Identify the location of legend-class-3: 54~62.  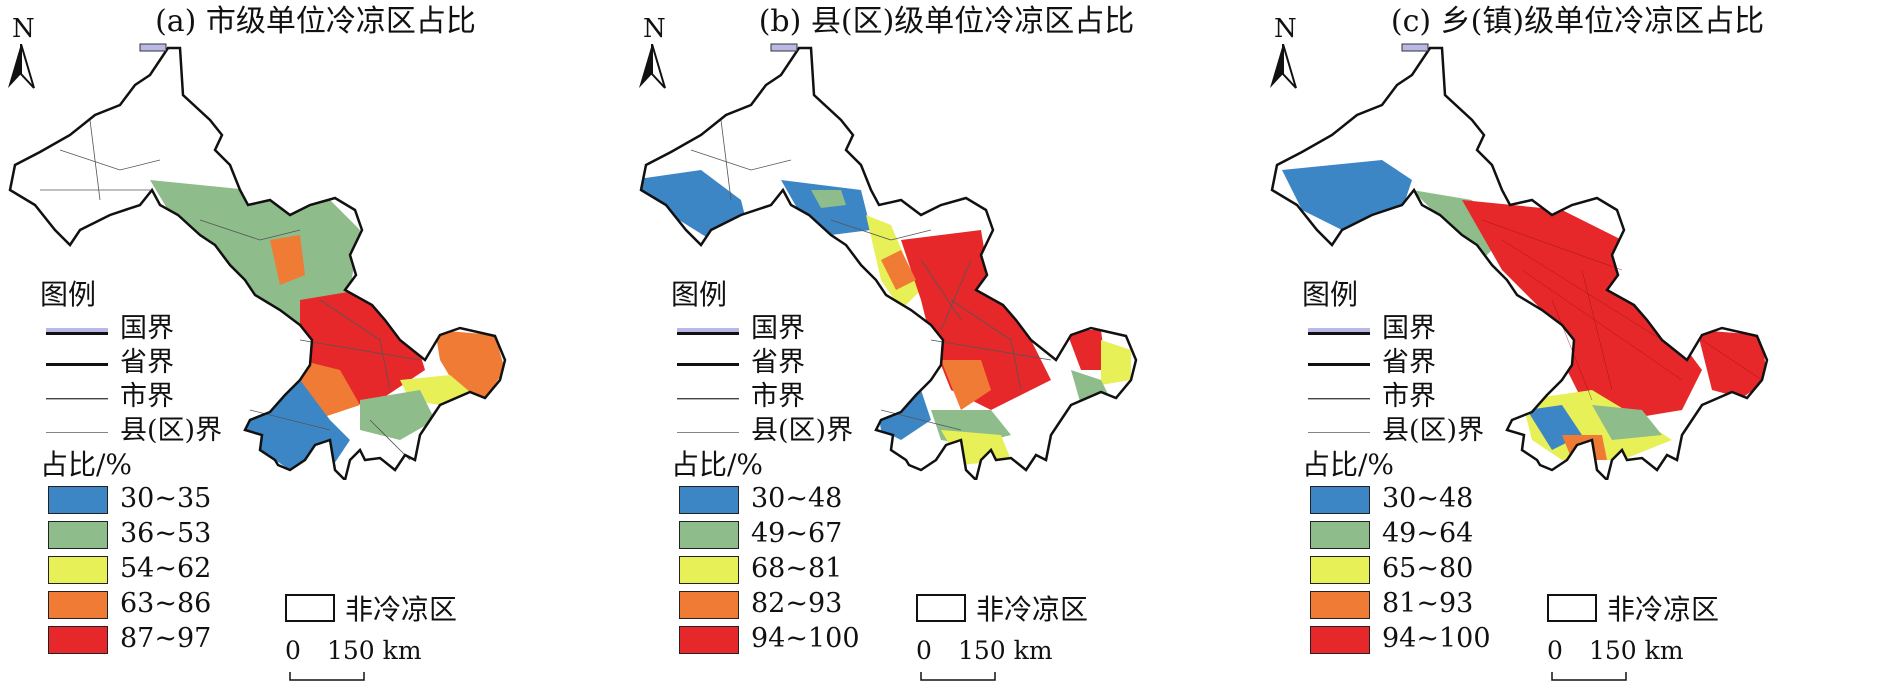
(190, 569).